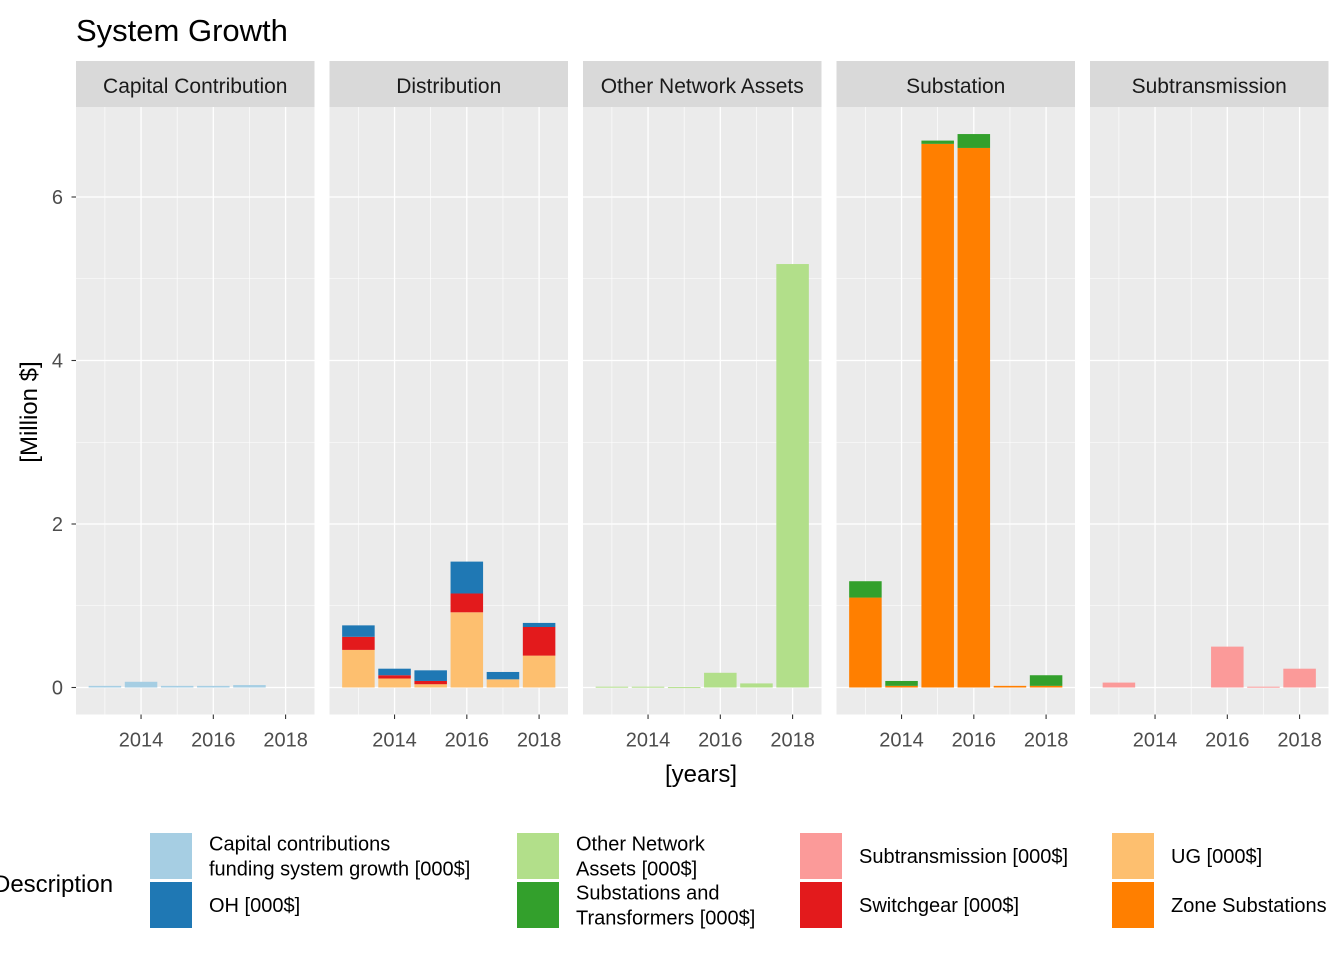  Describe the element at coordinates (299, 845) in the screenshot. I see `legend-label-line: Capital contributions` at that location.